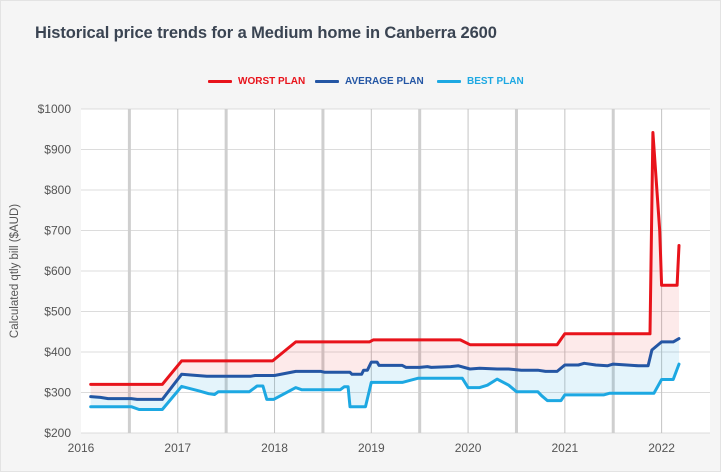 This screenshot has height=473, width=721. Describe the element at coordinates (81, 448) in the screenshot. I see `x-tick-label: 2016` at that location.